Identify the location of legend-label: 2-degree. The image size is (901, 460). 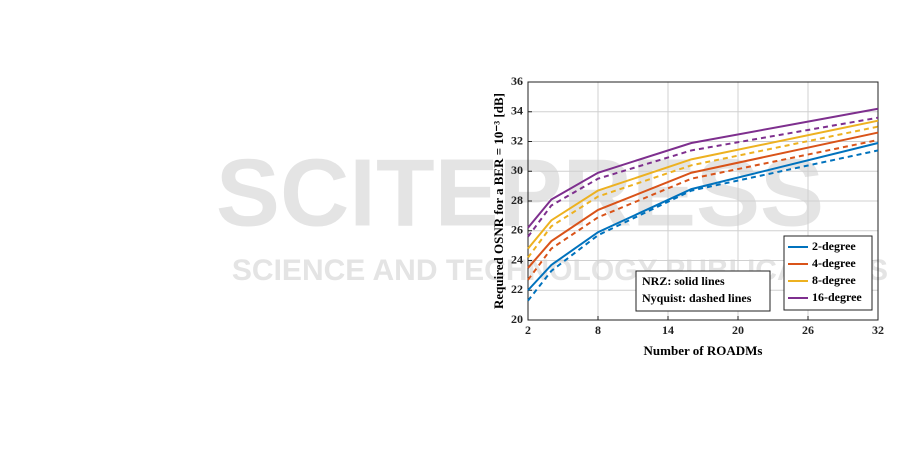
(834, 246).